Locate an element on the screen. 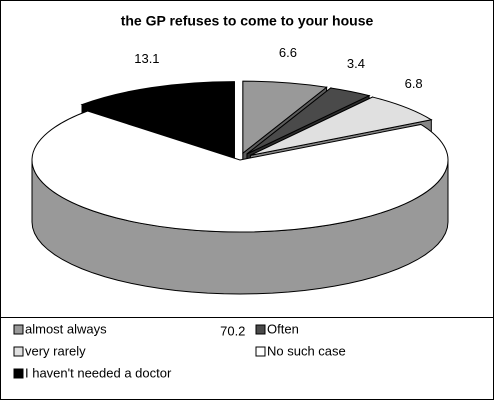 This screenshot has width=494, height=405. chart-title: the GP refuses to come to your house is located at coordinates (247, 21).